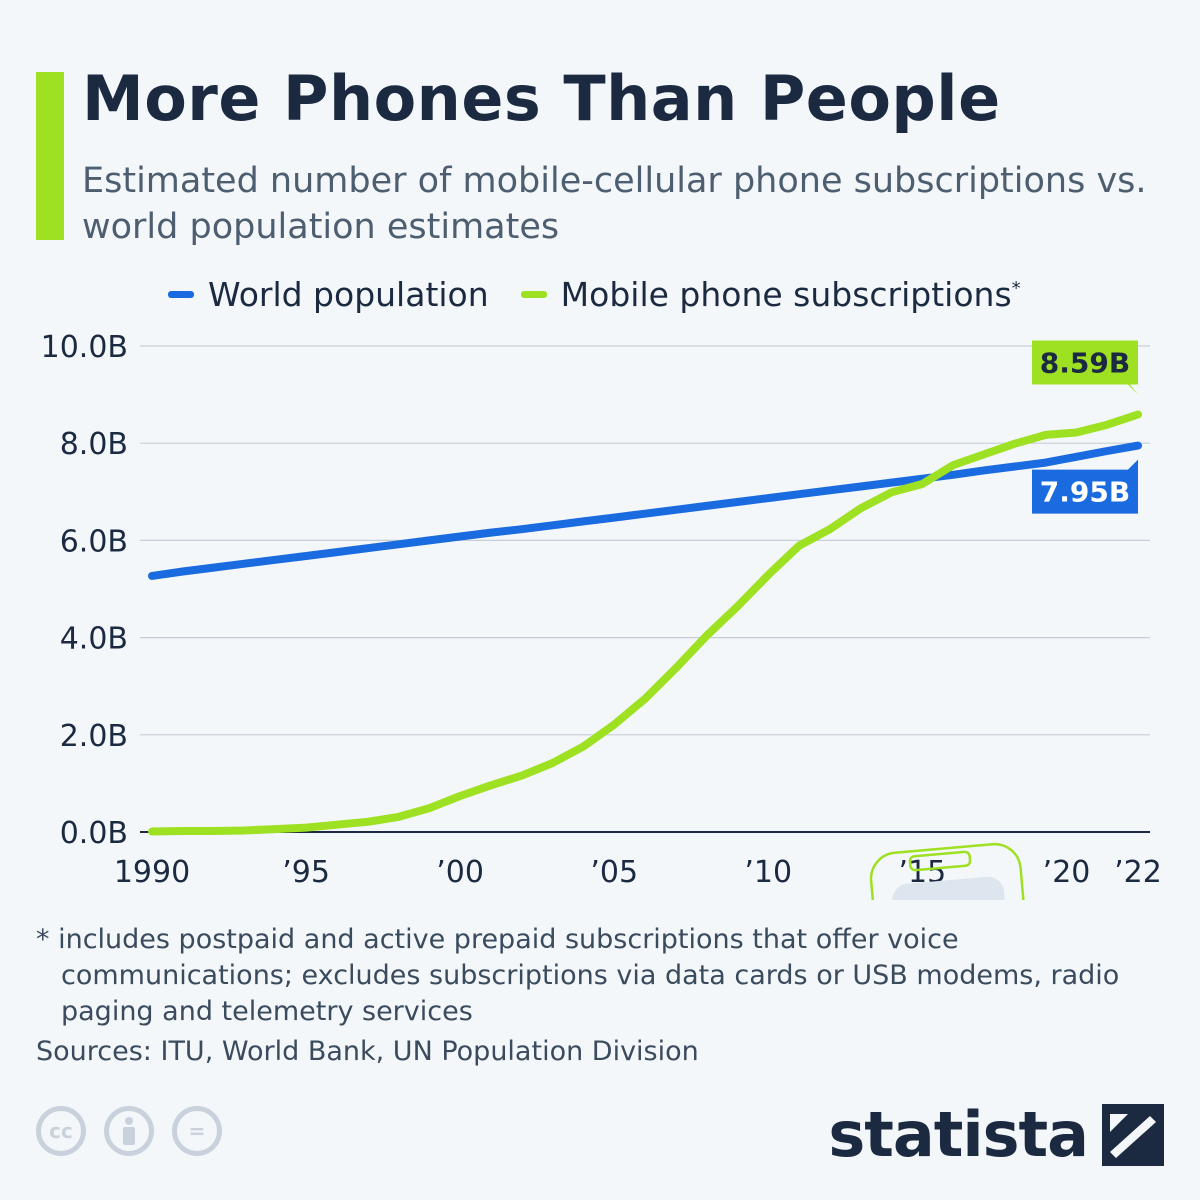 This screenshot has height=1200, width=1200. What do you see at coordinates (94, 541) in the screenshot?
I see `y-tick-label: 6.0B` at bounding box center [94, 541].